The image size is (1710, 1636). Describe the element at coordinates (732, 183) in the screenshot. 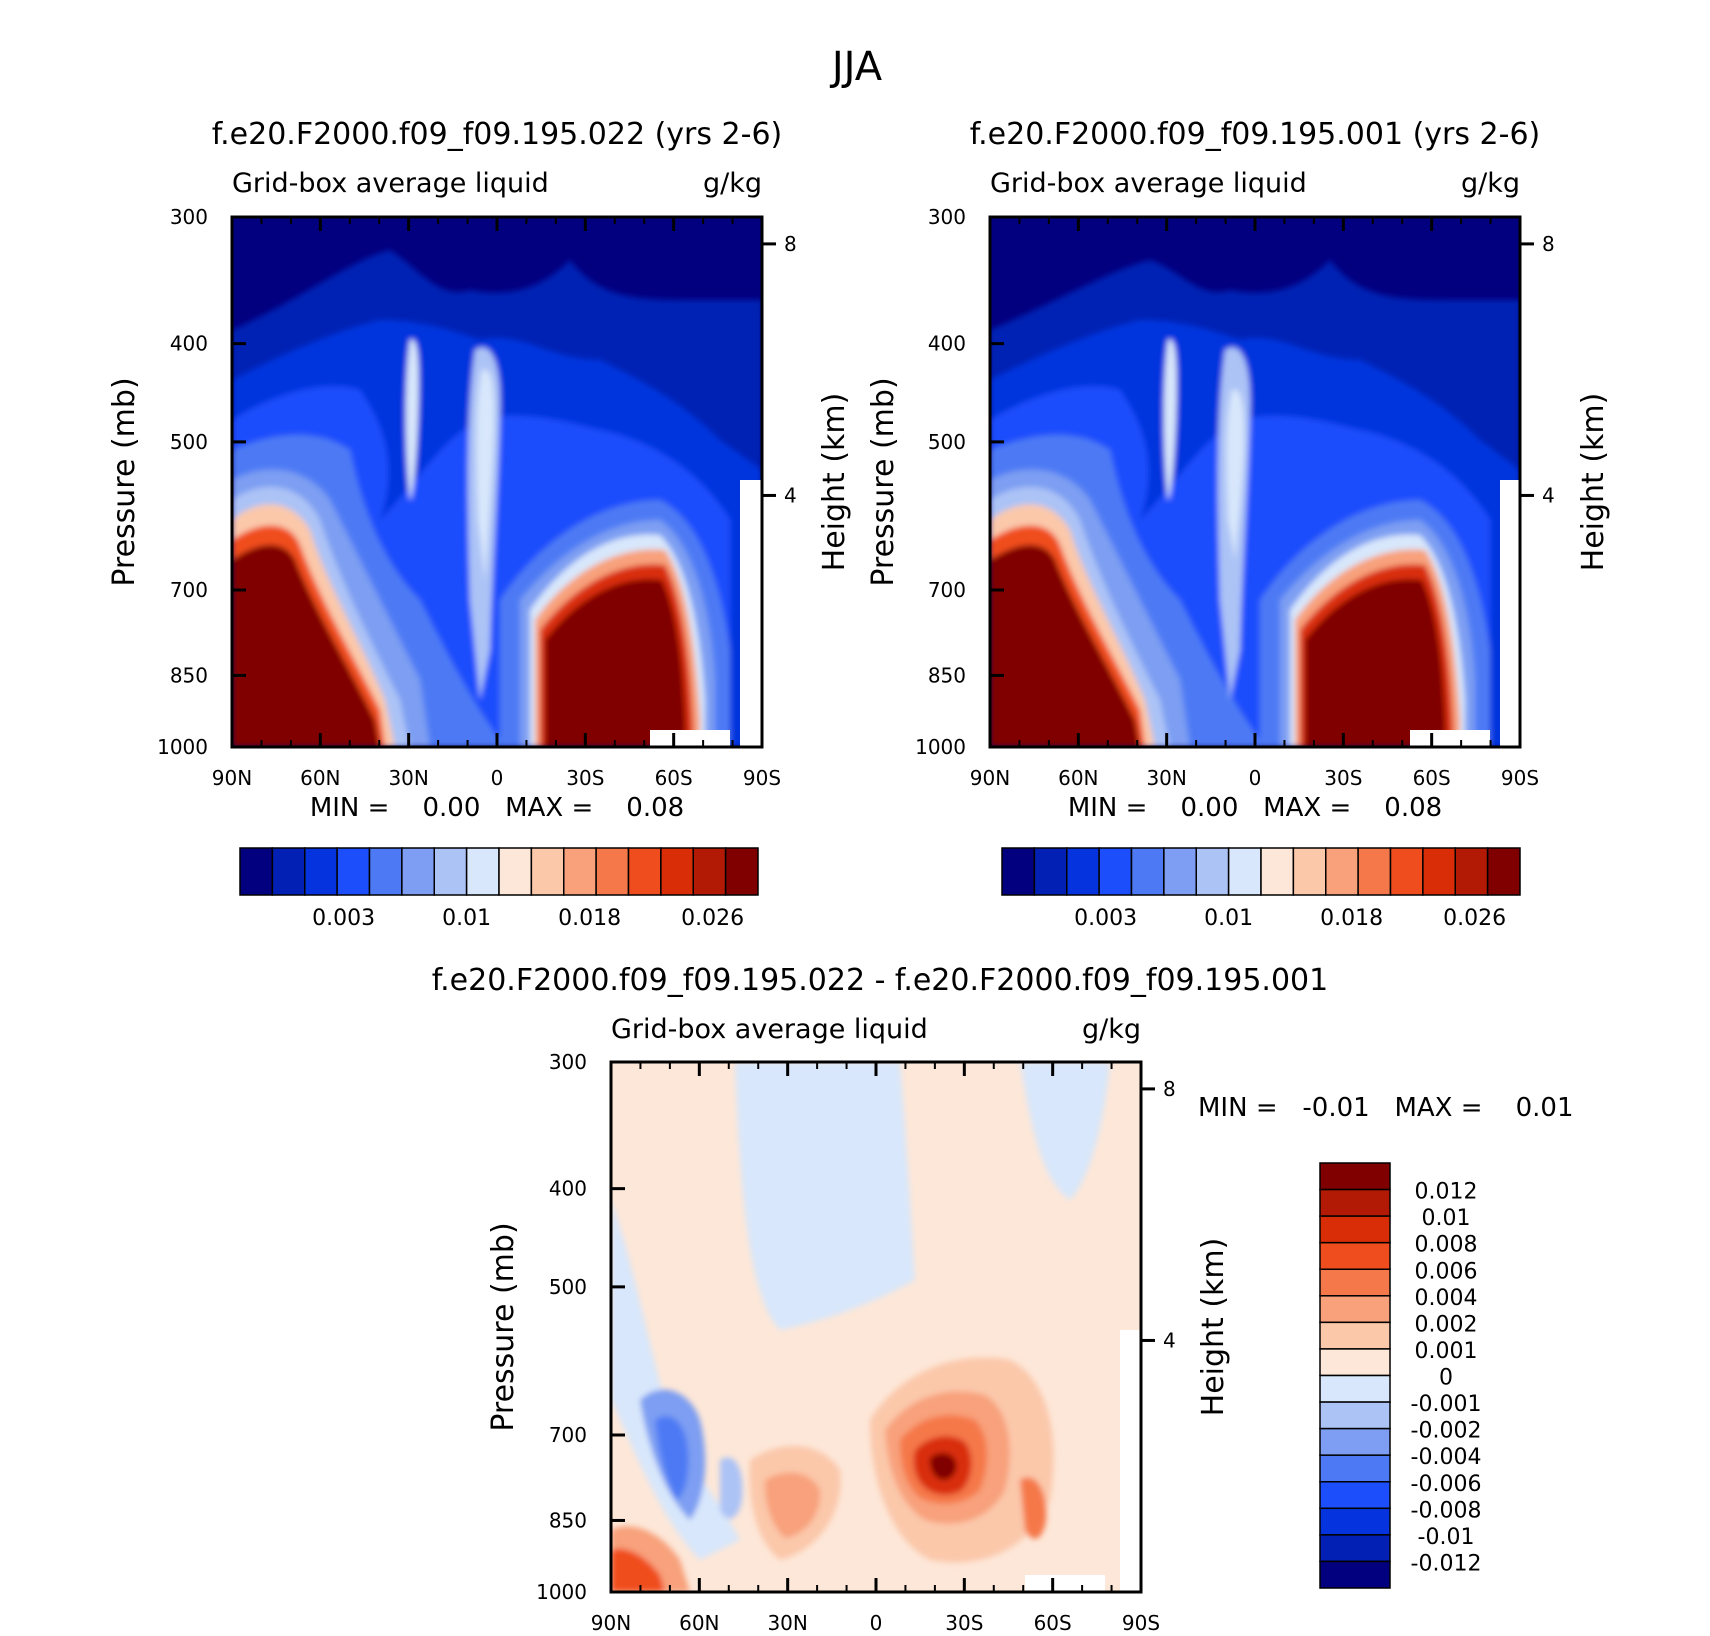

I see `panel-left-units: g/kg` at that location.